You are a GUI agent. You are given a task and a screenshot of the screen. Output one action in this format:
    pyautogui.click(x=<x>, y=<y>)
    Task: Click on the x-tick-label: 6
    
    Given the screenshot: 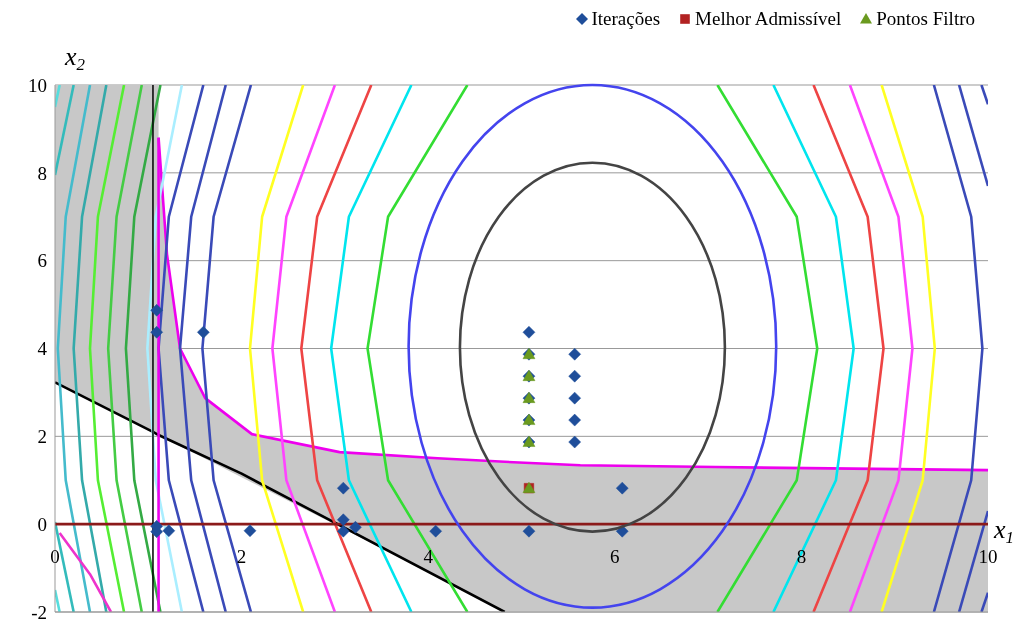 What is the action you would take?
    pyautogui.click(x=615, y=557)
    